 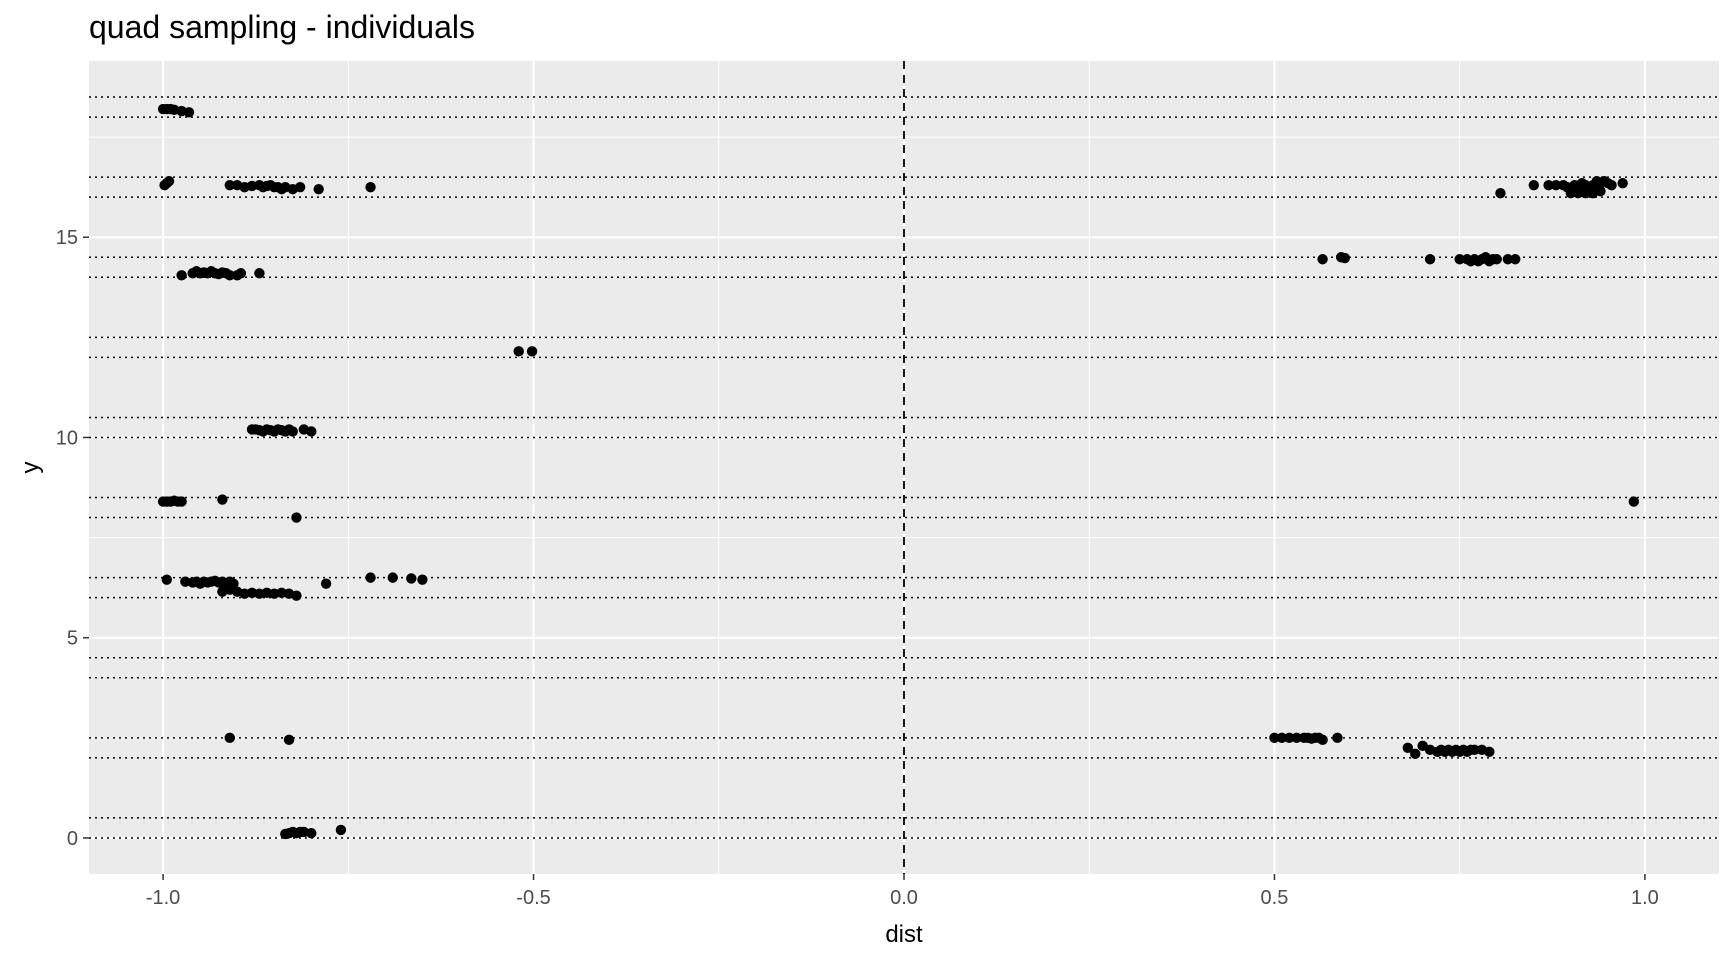 What do you see at coordinates (72, 639) in the screenshot?
I see `y-tick-label: 5` at bounding box center [72, 639].